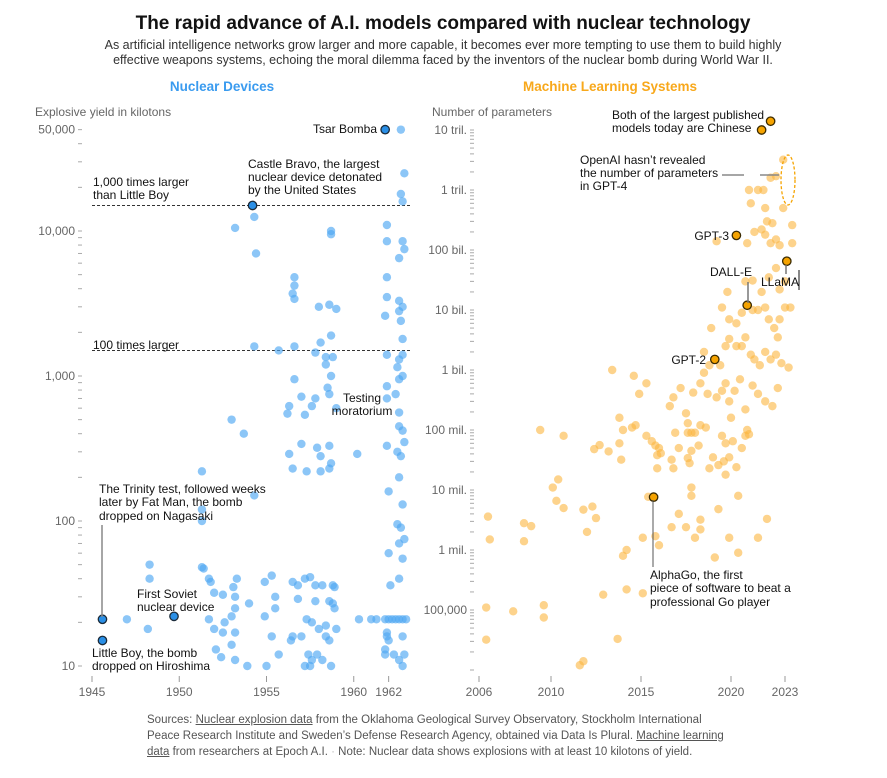  I want to click on nuclear-panel-title: Nuclear Devices, so click(222, 86).